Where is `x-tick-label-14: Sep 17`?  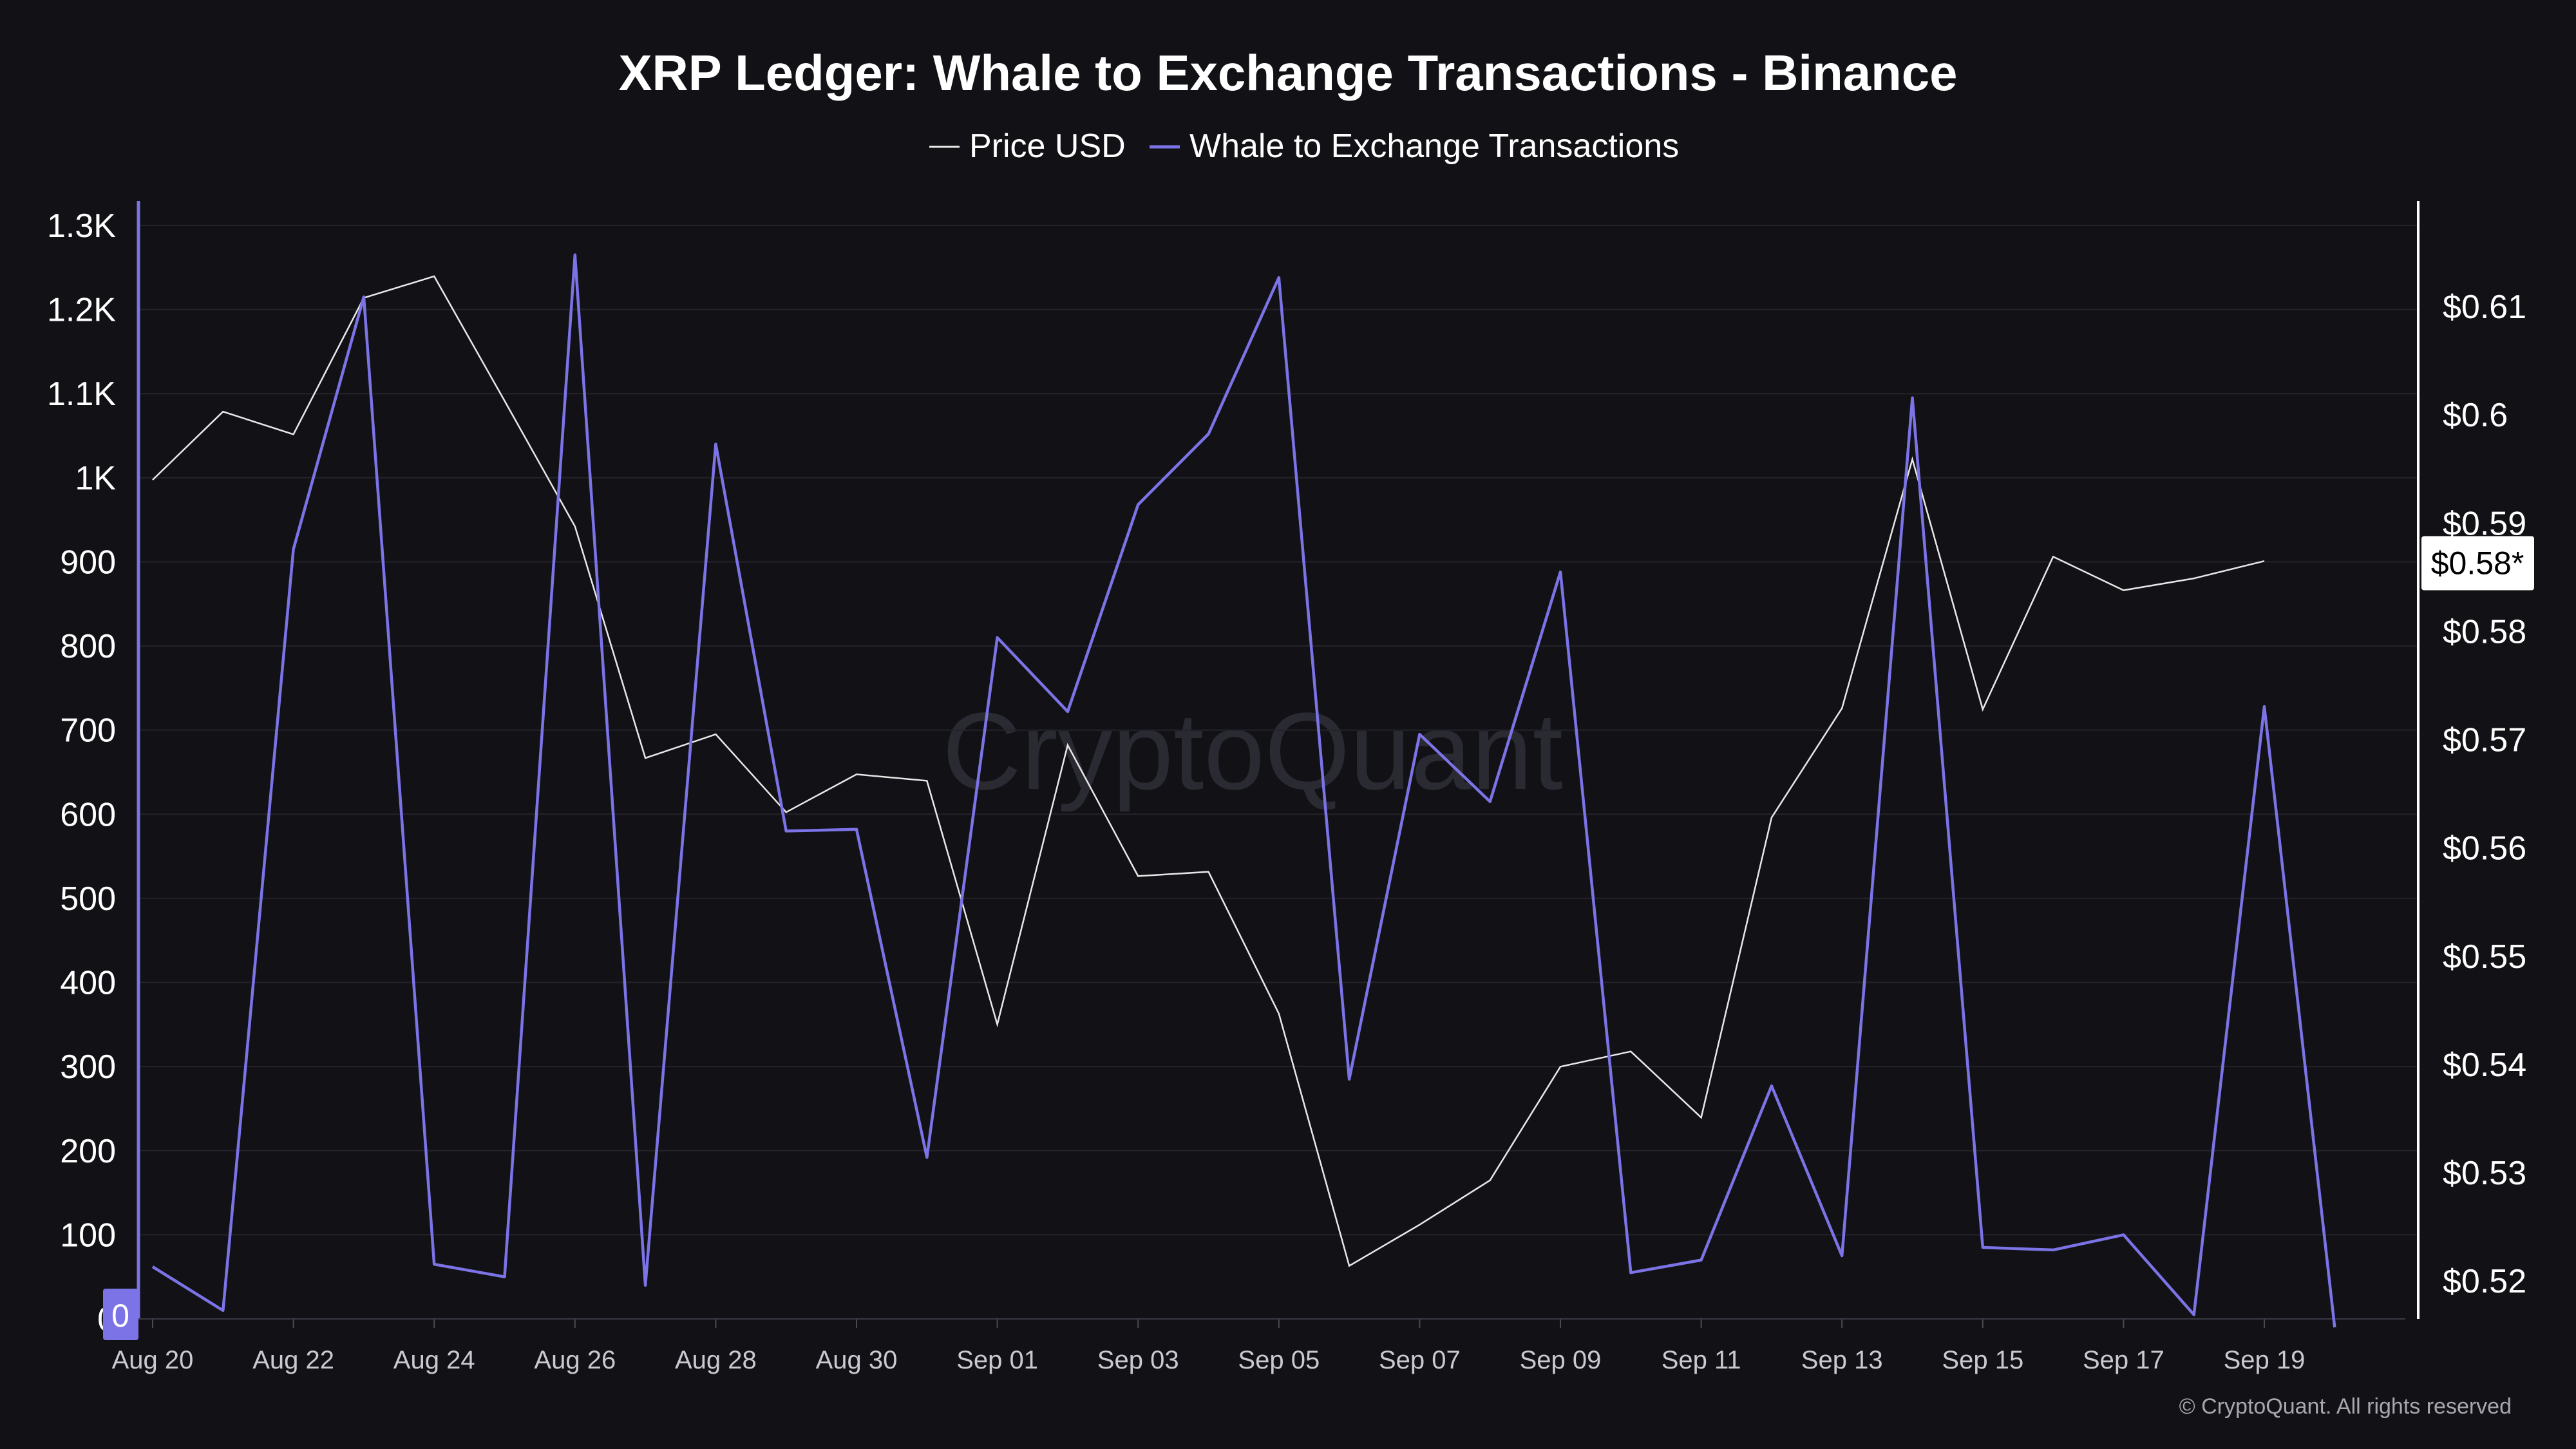
x-tick-label-14: Sep 17 is located at coordinates (2123, 1360).